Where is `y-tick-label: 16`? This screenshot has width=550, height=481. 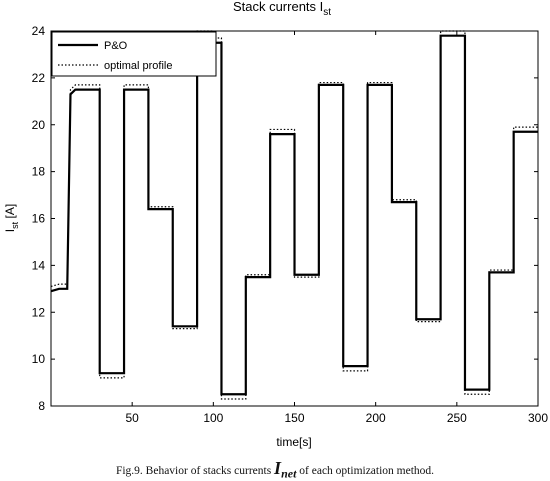 y-tick-label: 16 is located at coordinates (39, 219).